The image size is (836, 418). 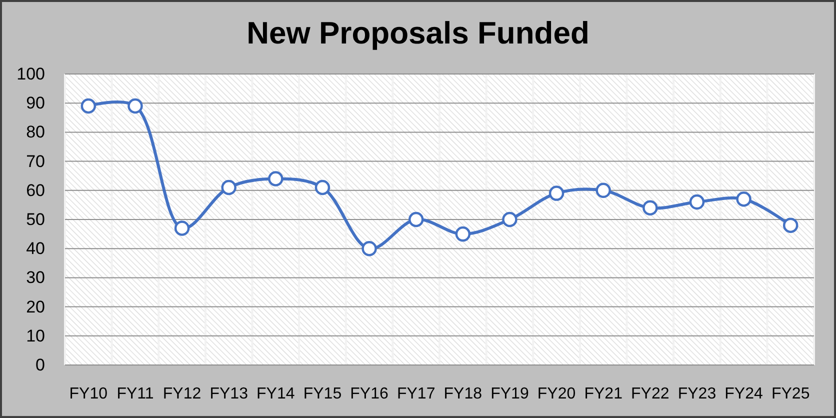 What do you see at coordinates (35, 336) in the screenshot?
I see `y-tick-label: 10` at bounding box center [35, 336].